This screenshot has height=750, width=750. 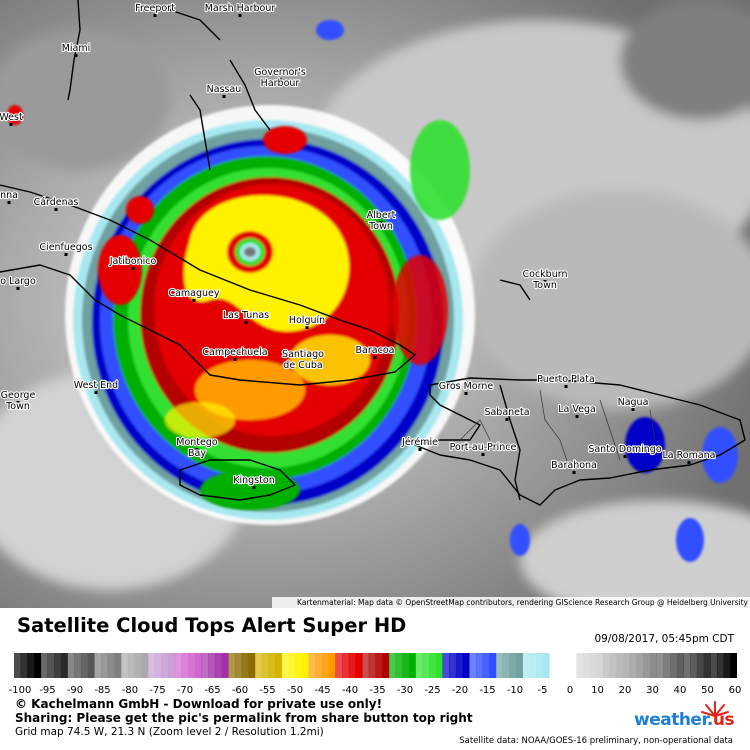 What do you see at coordinates (483, 448) in the screenshot?
I see `place-port-au-prince: Port-au-Prince` at bounding box center [483, 448].